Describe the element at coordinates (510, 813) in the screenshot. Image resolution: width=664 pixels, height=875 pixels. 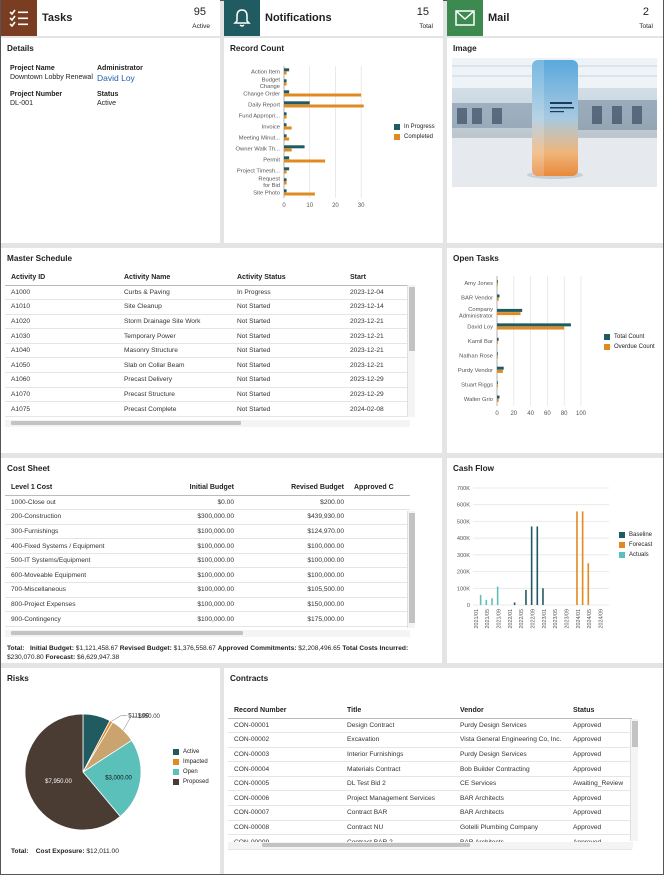
I see `table-cell: BAR Architects` at that location.